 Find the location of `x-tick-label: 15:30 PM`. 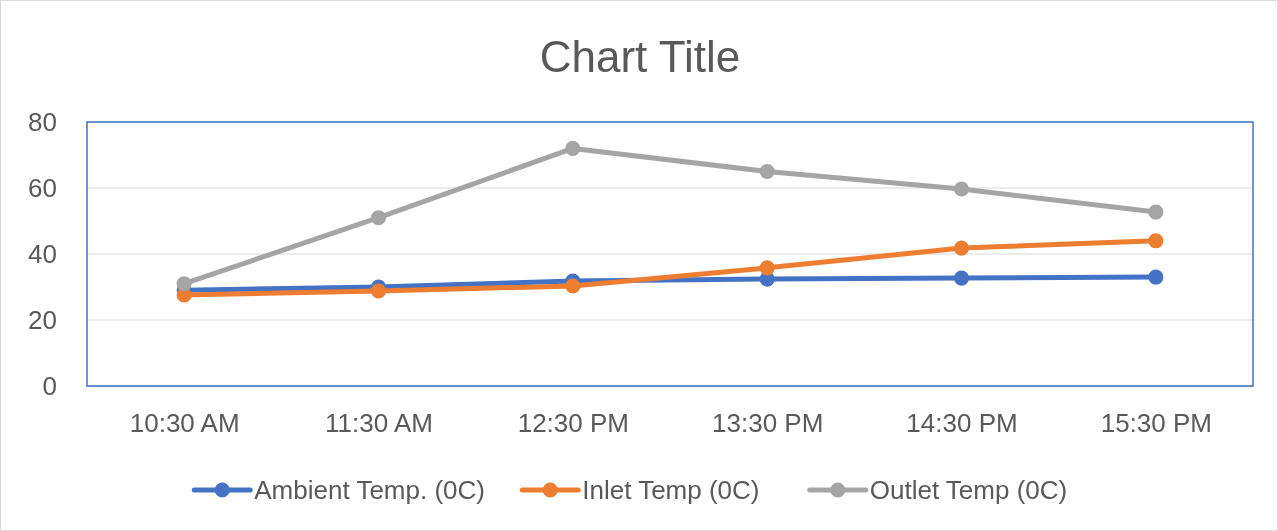

x-tick-label: 15:30 PM is located at coordinates (1156, 423).